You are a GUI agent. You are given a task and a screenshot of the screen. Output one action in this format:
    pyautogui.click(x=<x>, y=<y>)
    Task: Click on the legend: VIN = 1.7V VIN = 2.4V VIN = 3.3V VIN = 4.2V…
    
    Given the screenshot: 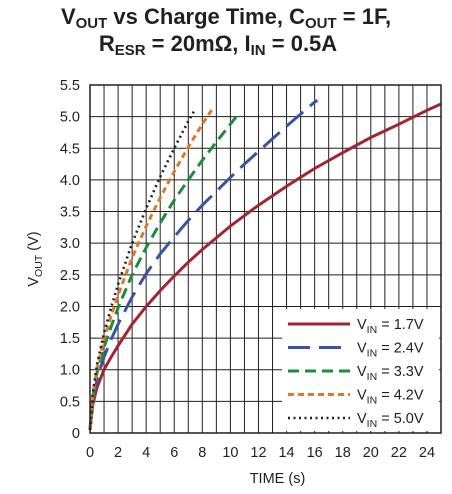 What is the action you would take?
    pyautogui.click(x=360, y=370)
    